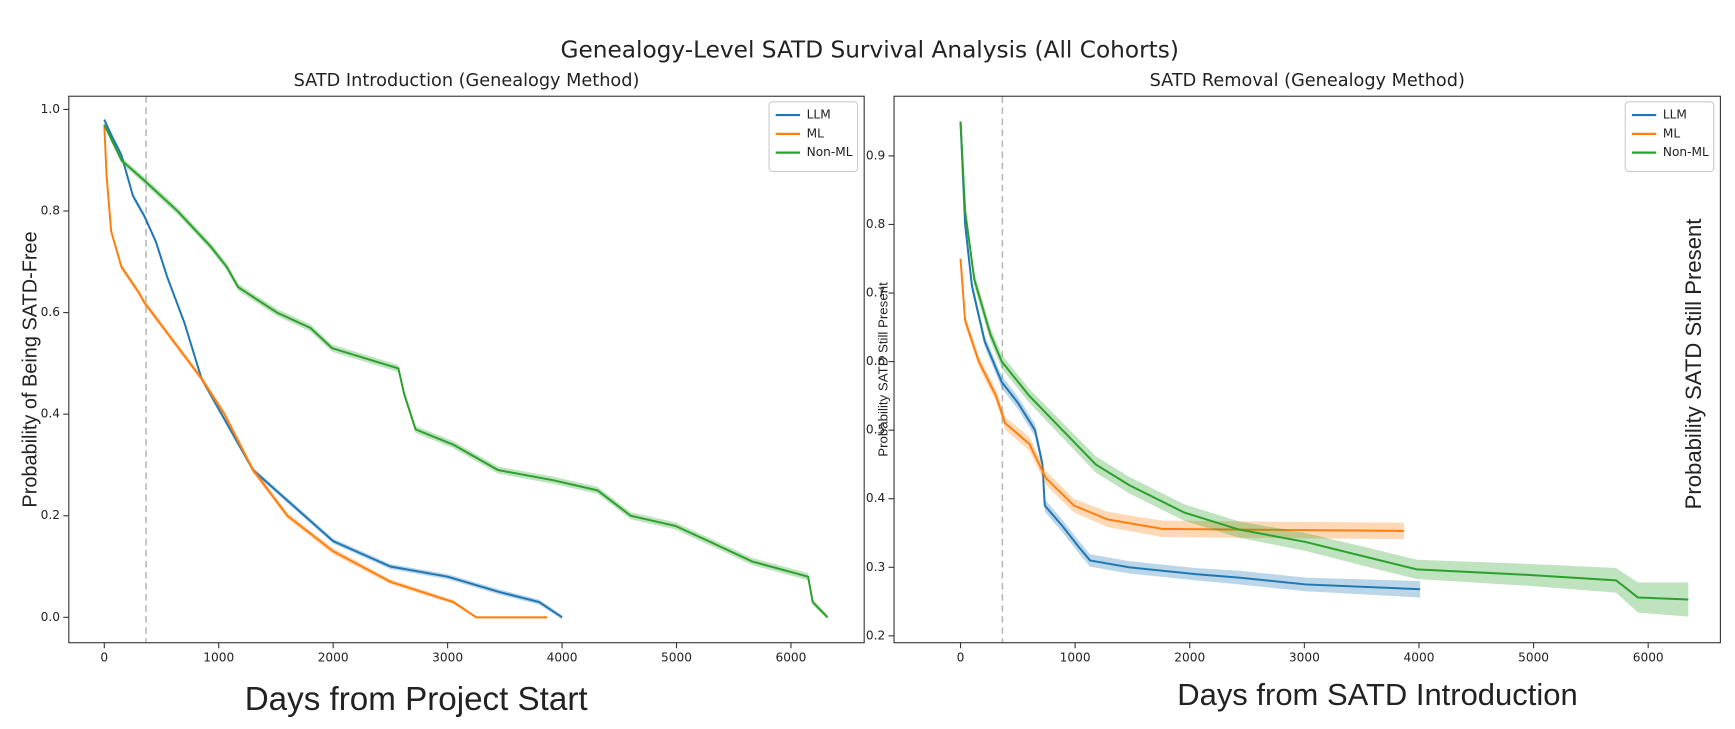 This screenshot has height=729, width=1735. Describe the element at coordinates (1693, 364) in the screenshot. I see `y-axis-label-right: Probability SATD Still Present` at that location.